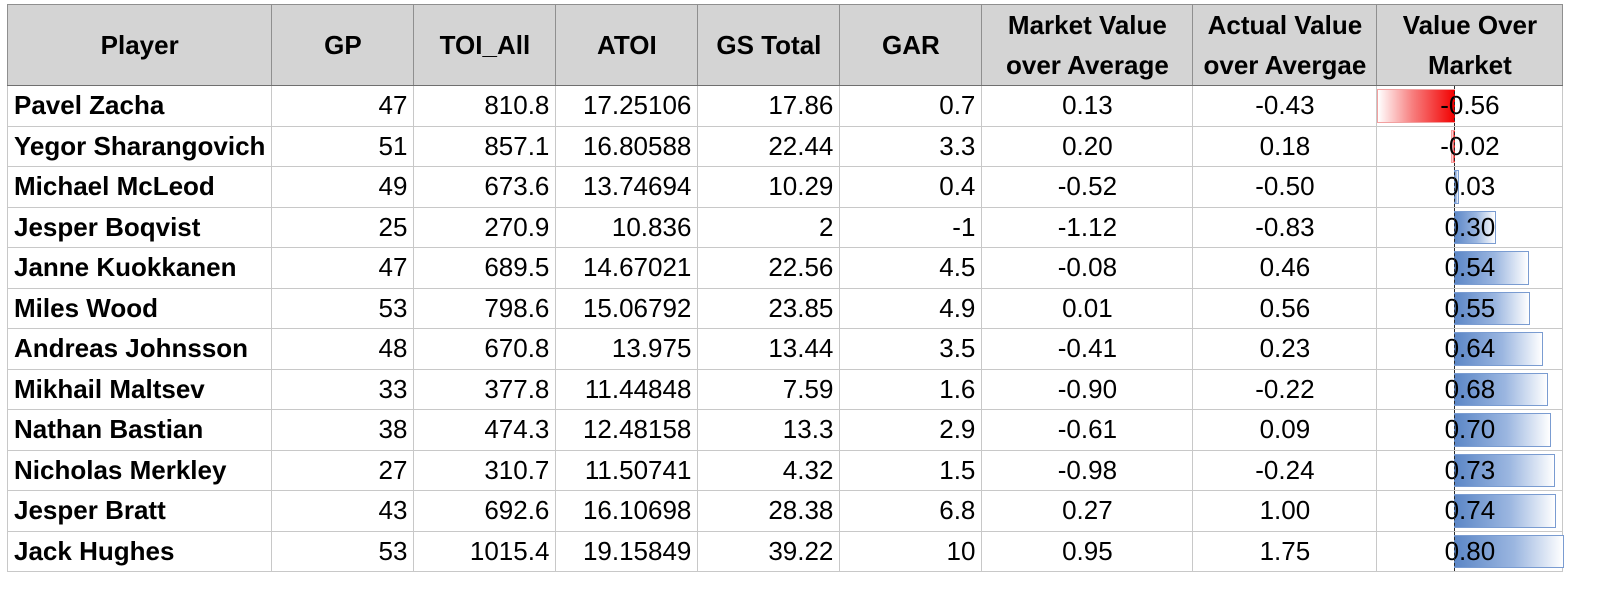 This screenshot has width=1600, height=592. Describe the element at coordinates (769, 389) in the screenshot. I see `cell-gs-total: 7.59` at that location.